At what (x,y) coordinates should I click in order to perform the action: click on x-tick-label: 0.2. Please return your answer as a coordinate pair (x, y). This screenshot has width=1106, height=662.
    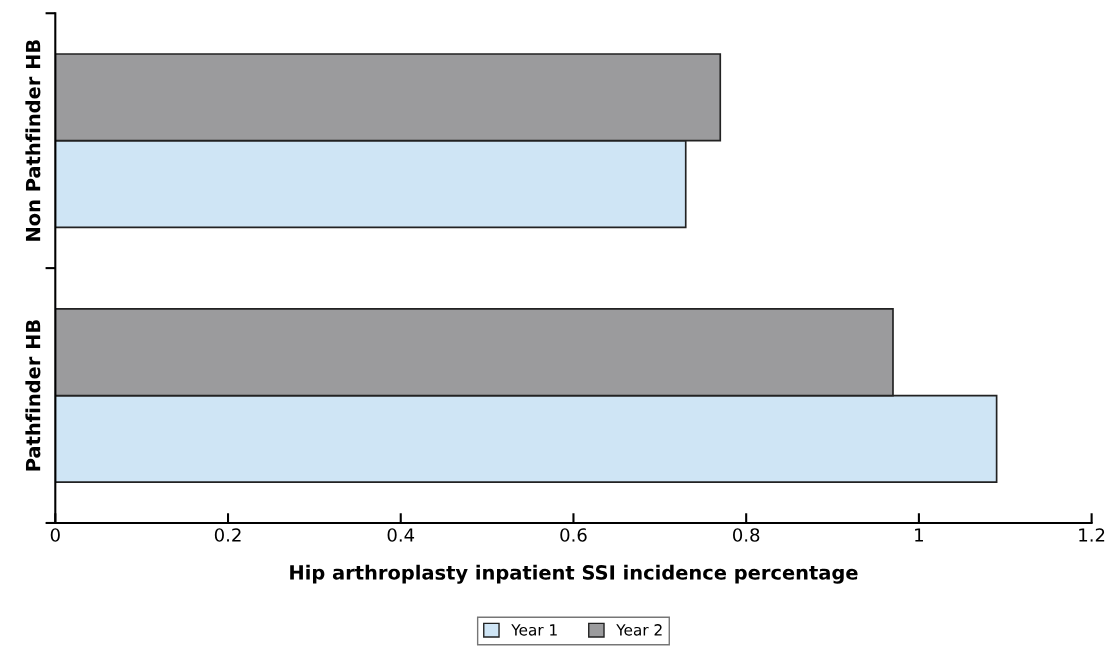
    Looking at the image, I should click on (227, 535).